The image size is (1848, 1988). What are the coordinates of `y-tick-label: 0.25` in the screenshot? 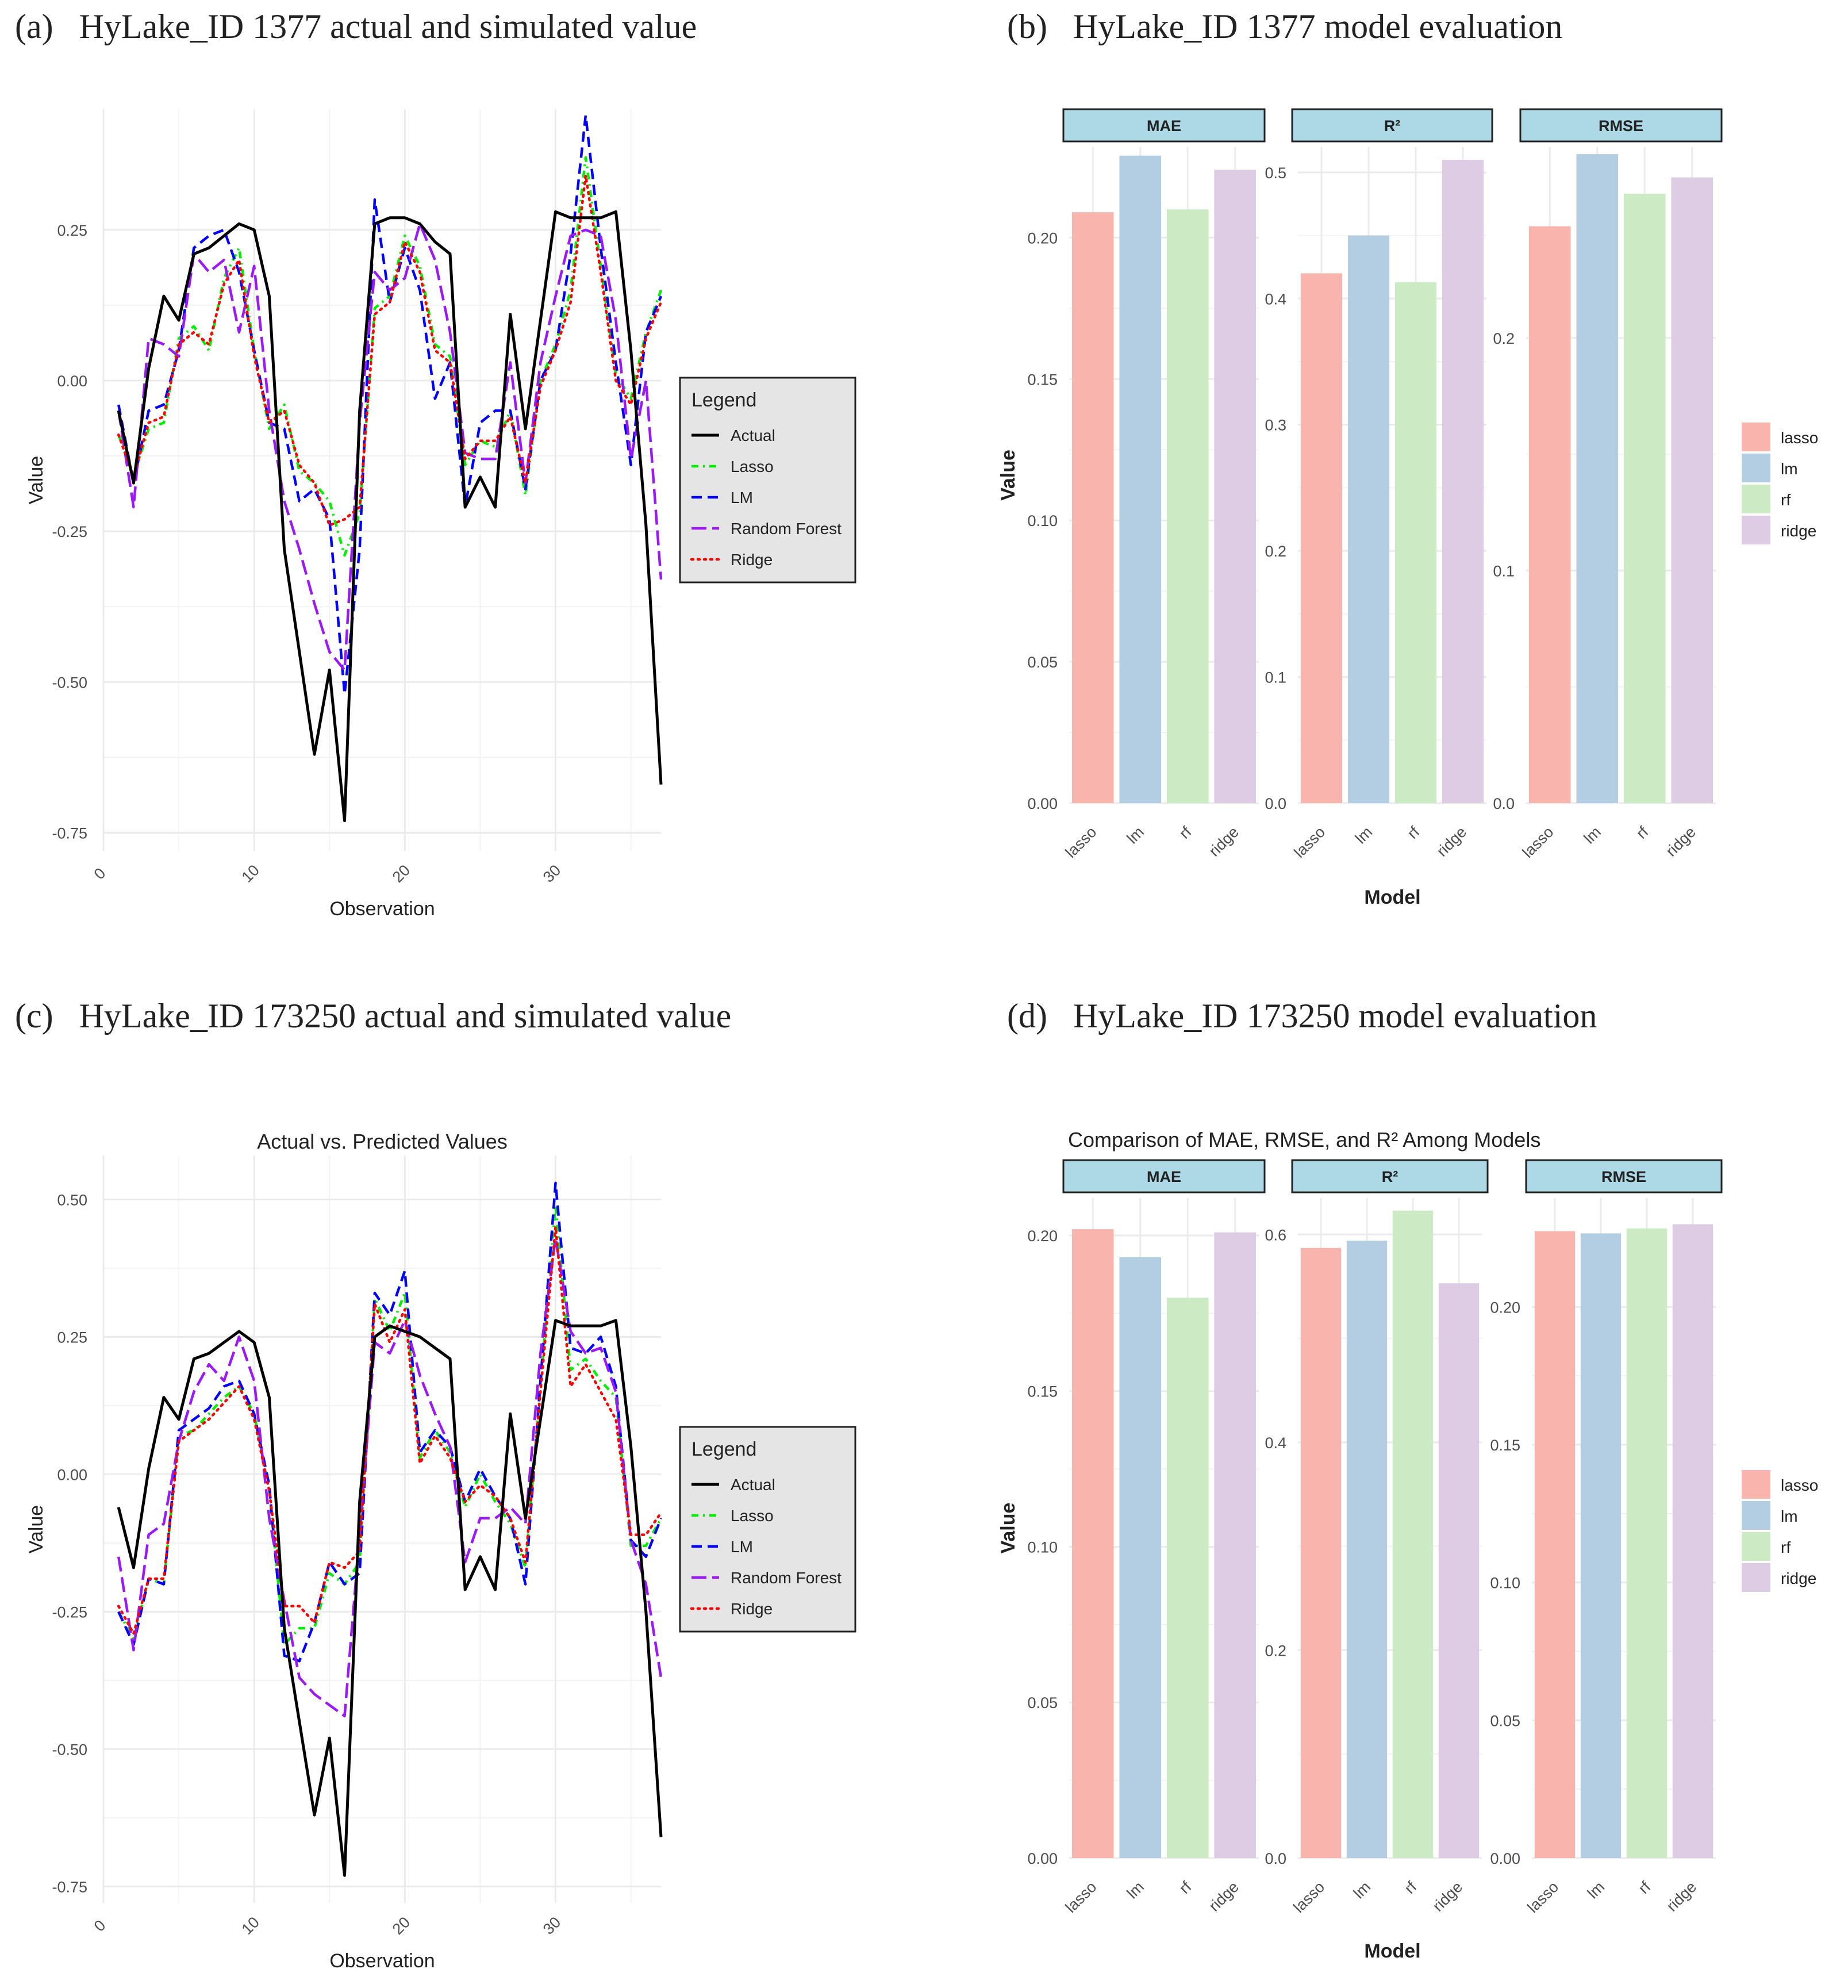 It's located at (72, 1337).